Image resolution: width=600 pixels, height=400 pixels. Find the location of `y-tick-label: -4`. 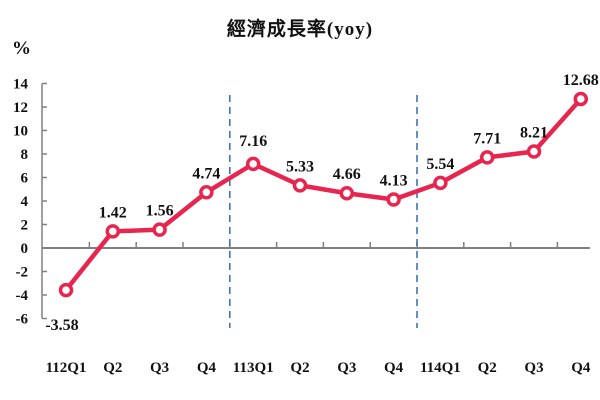

y-tick-label: -4 is located at coordinates (22, 296).